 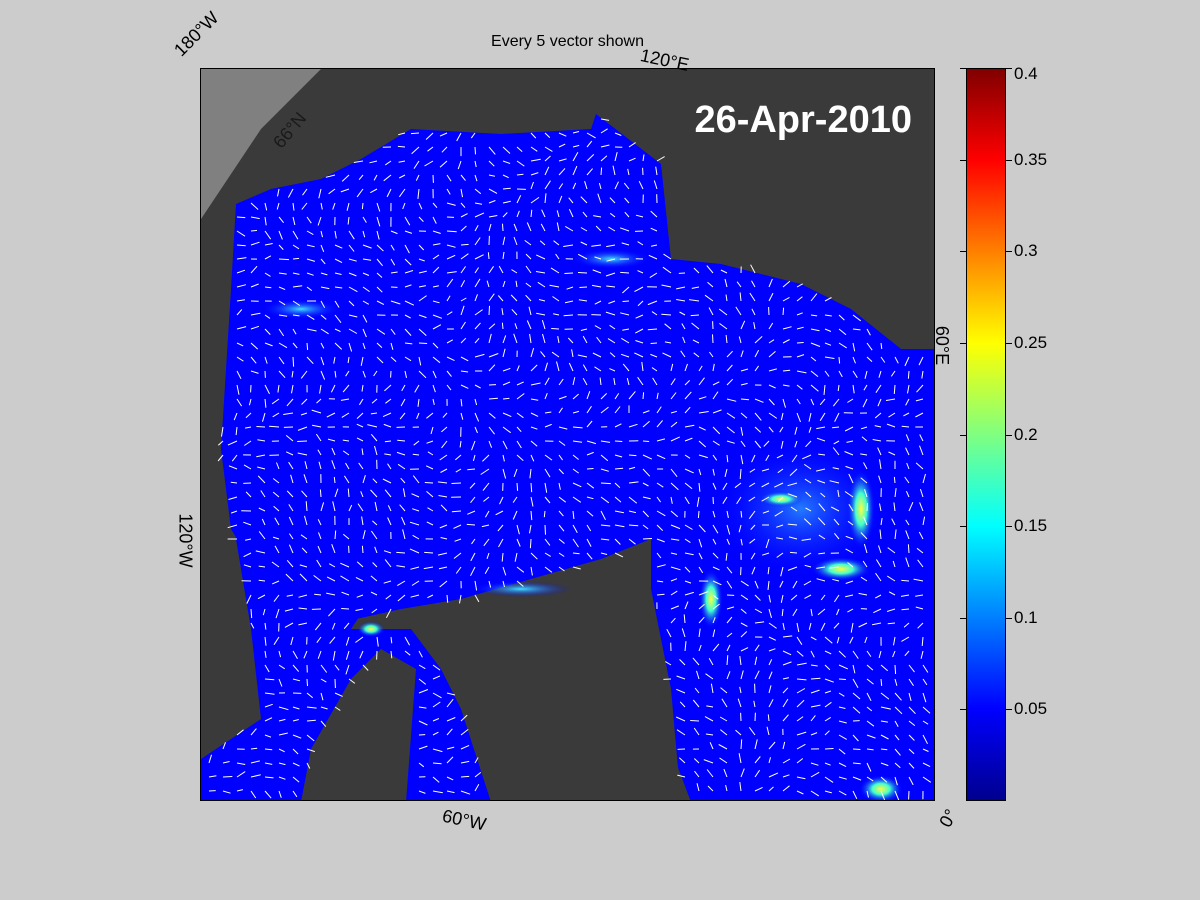 I want to click on colorbar-tick, so click(x=963, y=160).